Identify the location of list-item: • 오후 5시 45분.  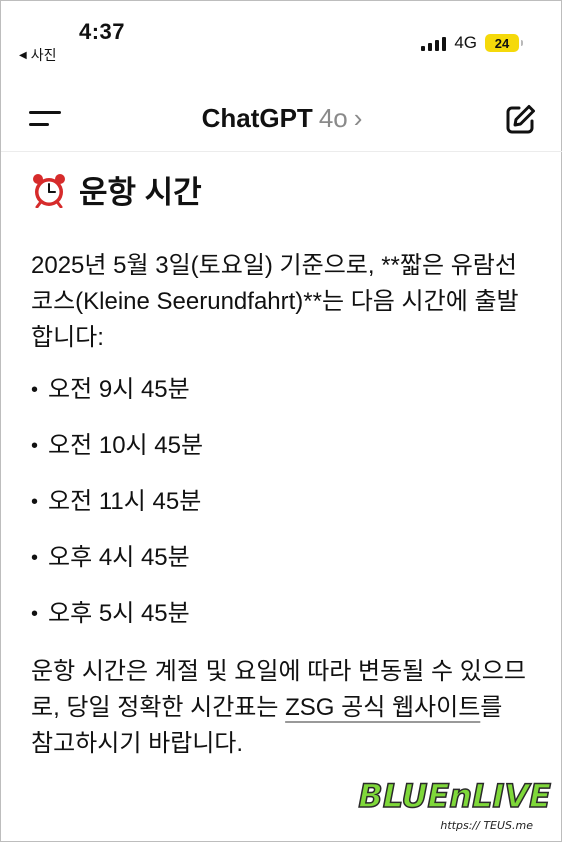
(281, 614).